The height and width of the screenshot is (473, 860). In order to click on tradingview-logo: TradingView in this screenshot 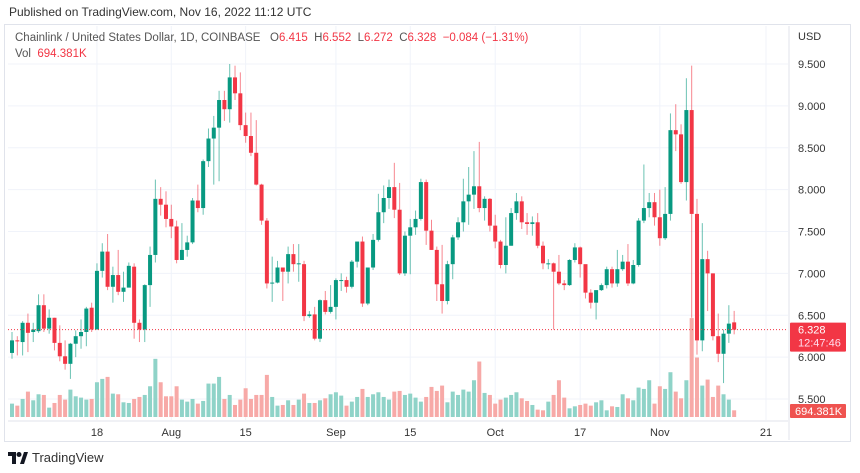, I will do `click(56, 457)`.